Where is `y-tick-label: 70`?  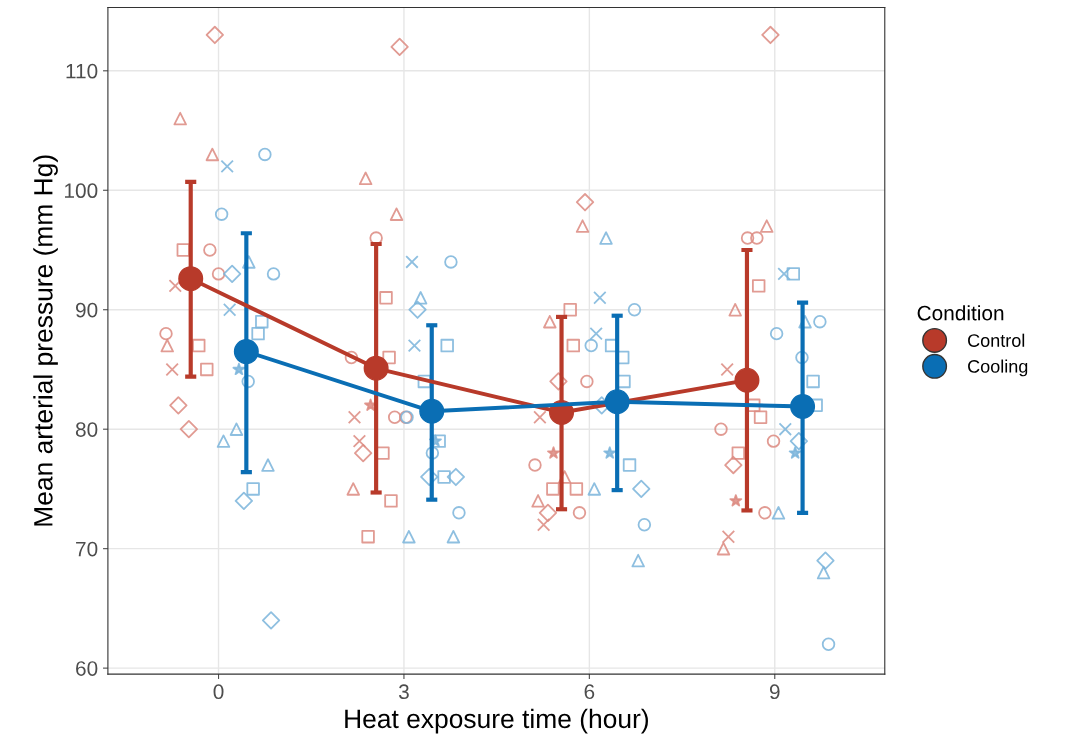 y-tick-label: 70 is located at coordinates (87, 549).